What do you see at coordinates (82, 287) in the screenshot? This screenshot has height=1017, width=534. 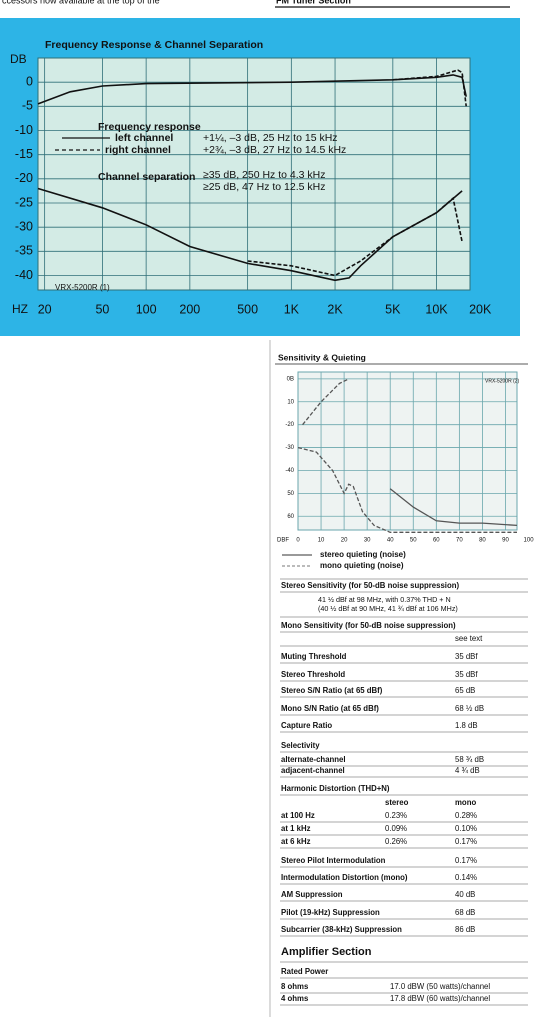 I see `chart-id: VRX-5200R (1)` at bounding box center [82, 287].